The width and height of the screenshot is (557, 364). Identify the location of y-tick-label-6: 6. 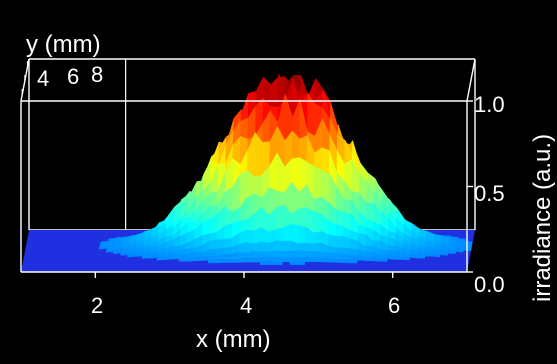
(73, 76).